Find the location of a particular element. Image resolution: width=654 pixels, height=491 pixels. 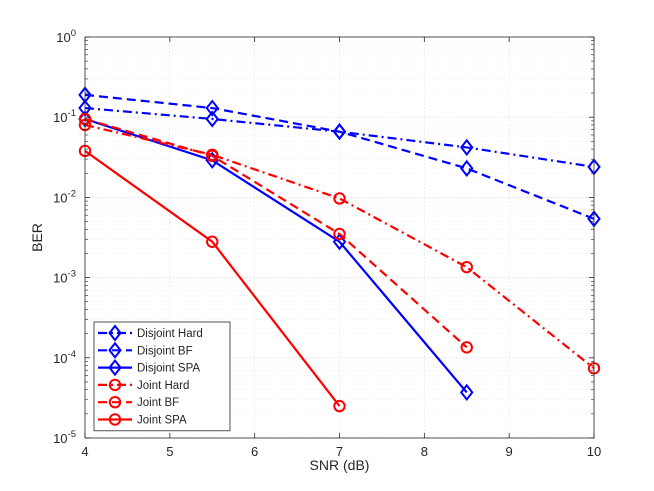

legend-label: Disjoint Hard is located at coordinates (170, 334).